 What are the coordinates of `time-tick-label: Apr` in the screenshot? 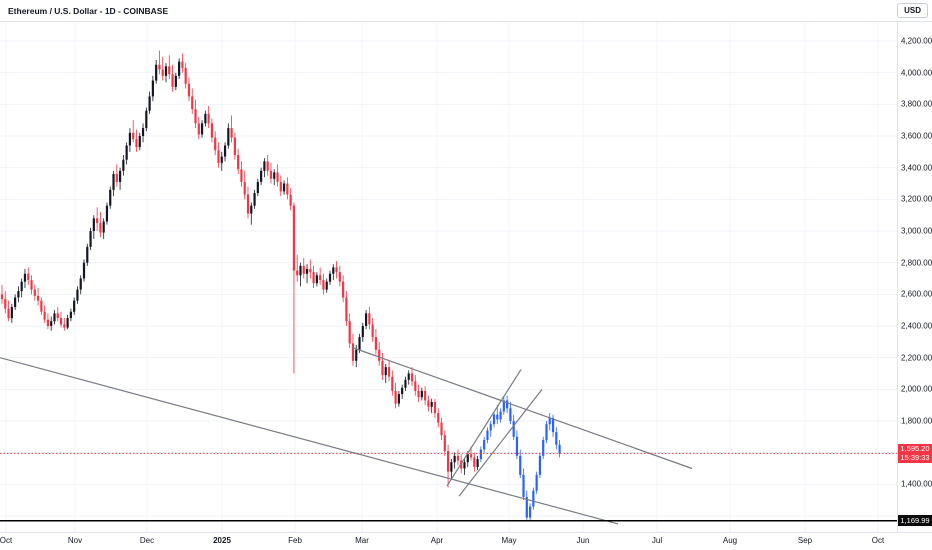 It's located at (437, 540).